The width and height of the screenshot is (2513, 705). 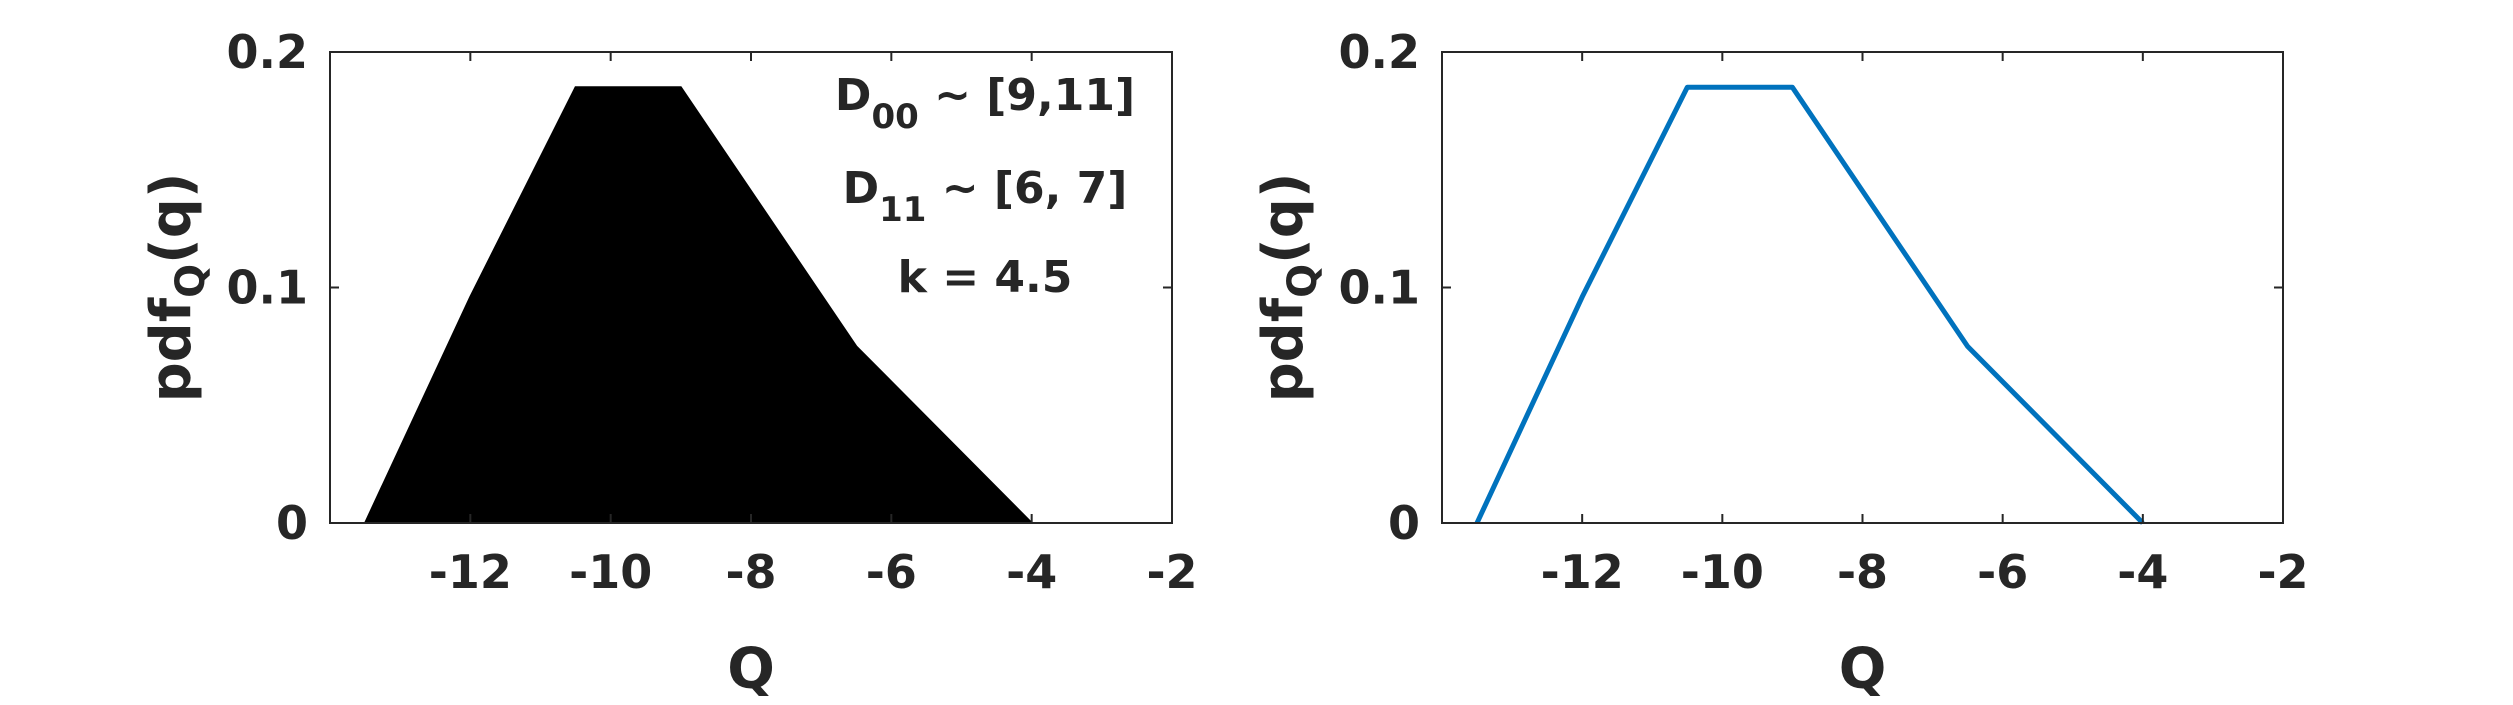 I want to click on annotation-text: D11 ~ [6, 7], so click(x=985, y=196).